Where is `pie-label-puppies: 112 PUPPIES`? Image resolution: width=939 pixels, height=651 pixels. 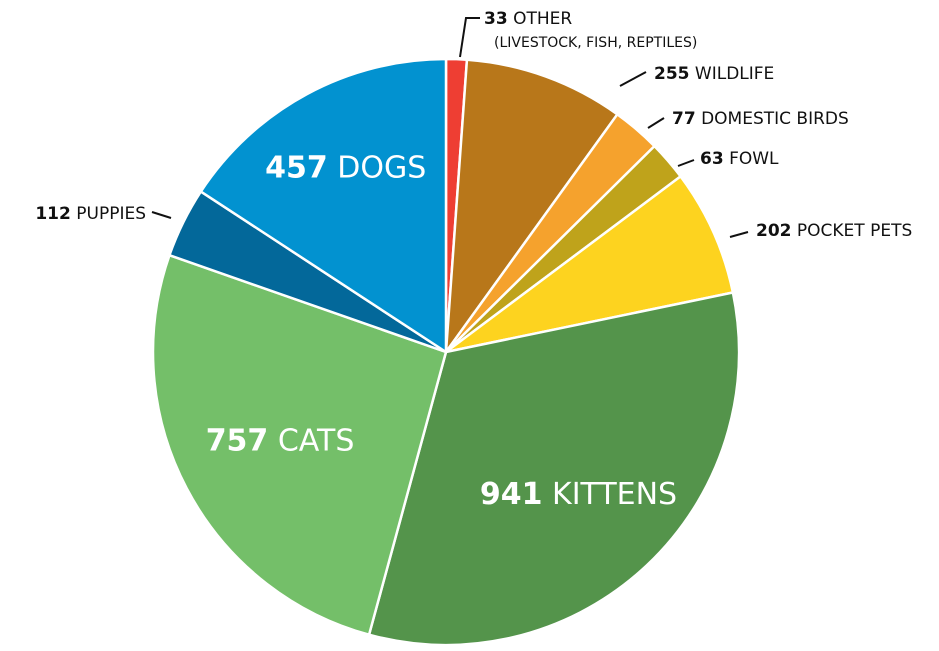 pie-label-puppies: 112 PUPPIES is located at coordinates (90, 214).